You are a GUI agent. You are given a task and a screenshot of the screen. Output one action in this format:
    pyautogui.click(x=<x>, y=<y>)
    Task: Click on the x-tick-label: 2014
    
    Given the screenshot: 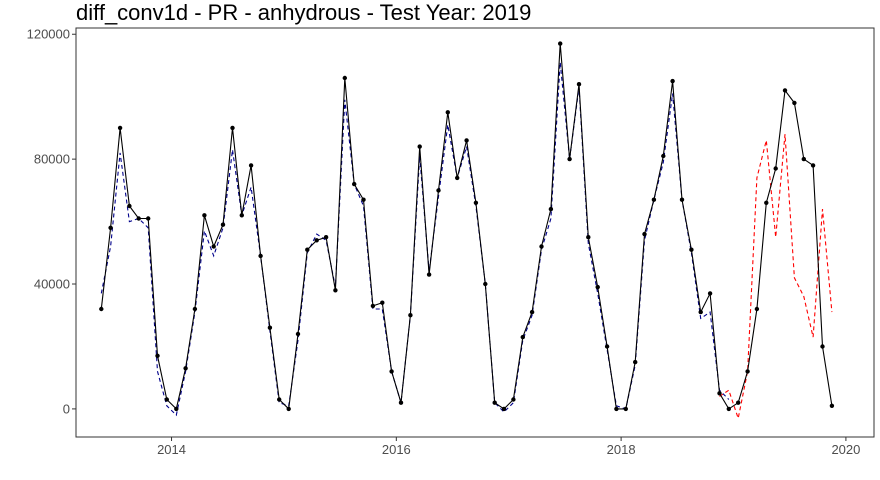 What is the action you would take?
    pyautogui.click(x=171, y=449)
    